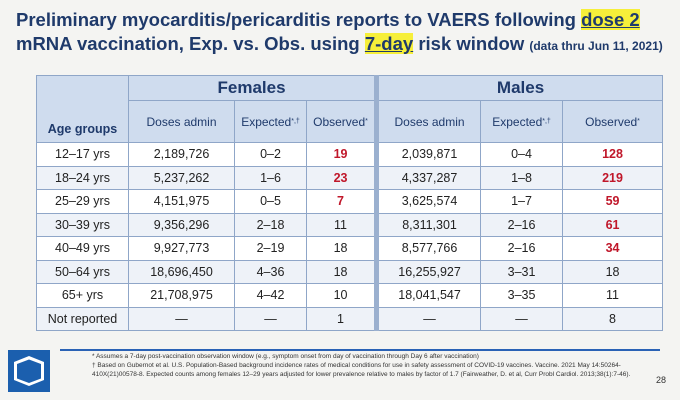 This screenshot has width=680, height=400. I want to click on male-observed-sup: *, so click(638, 121).